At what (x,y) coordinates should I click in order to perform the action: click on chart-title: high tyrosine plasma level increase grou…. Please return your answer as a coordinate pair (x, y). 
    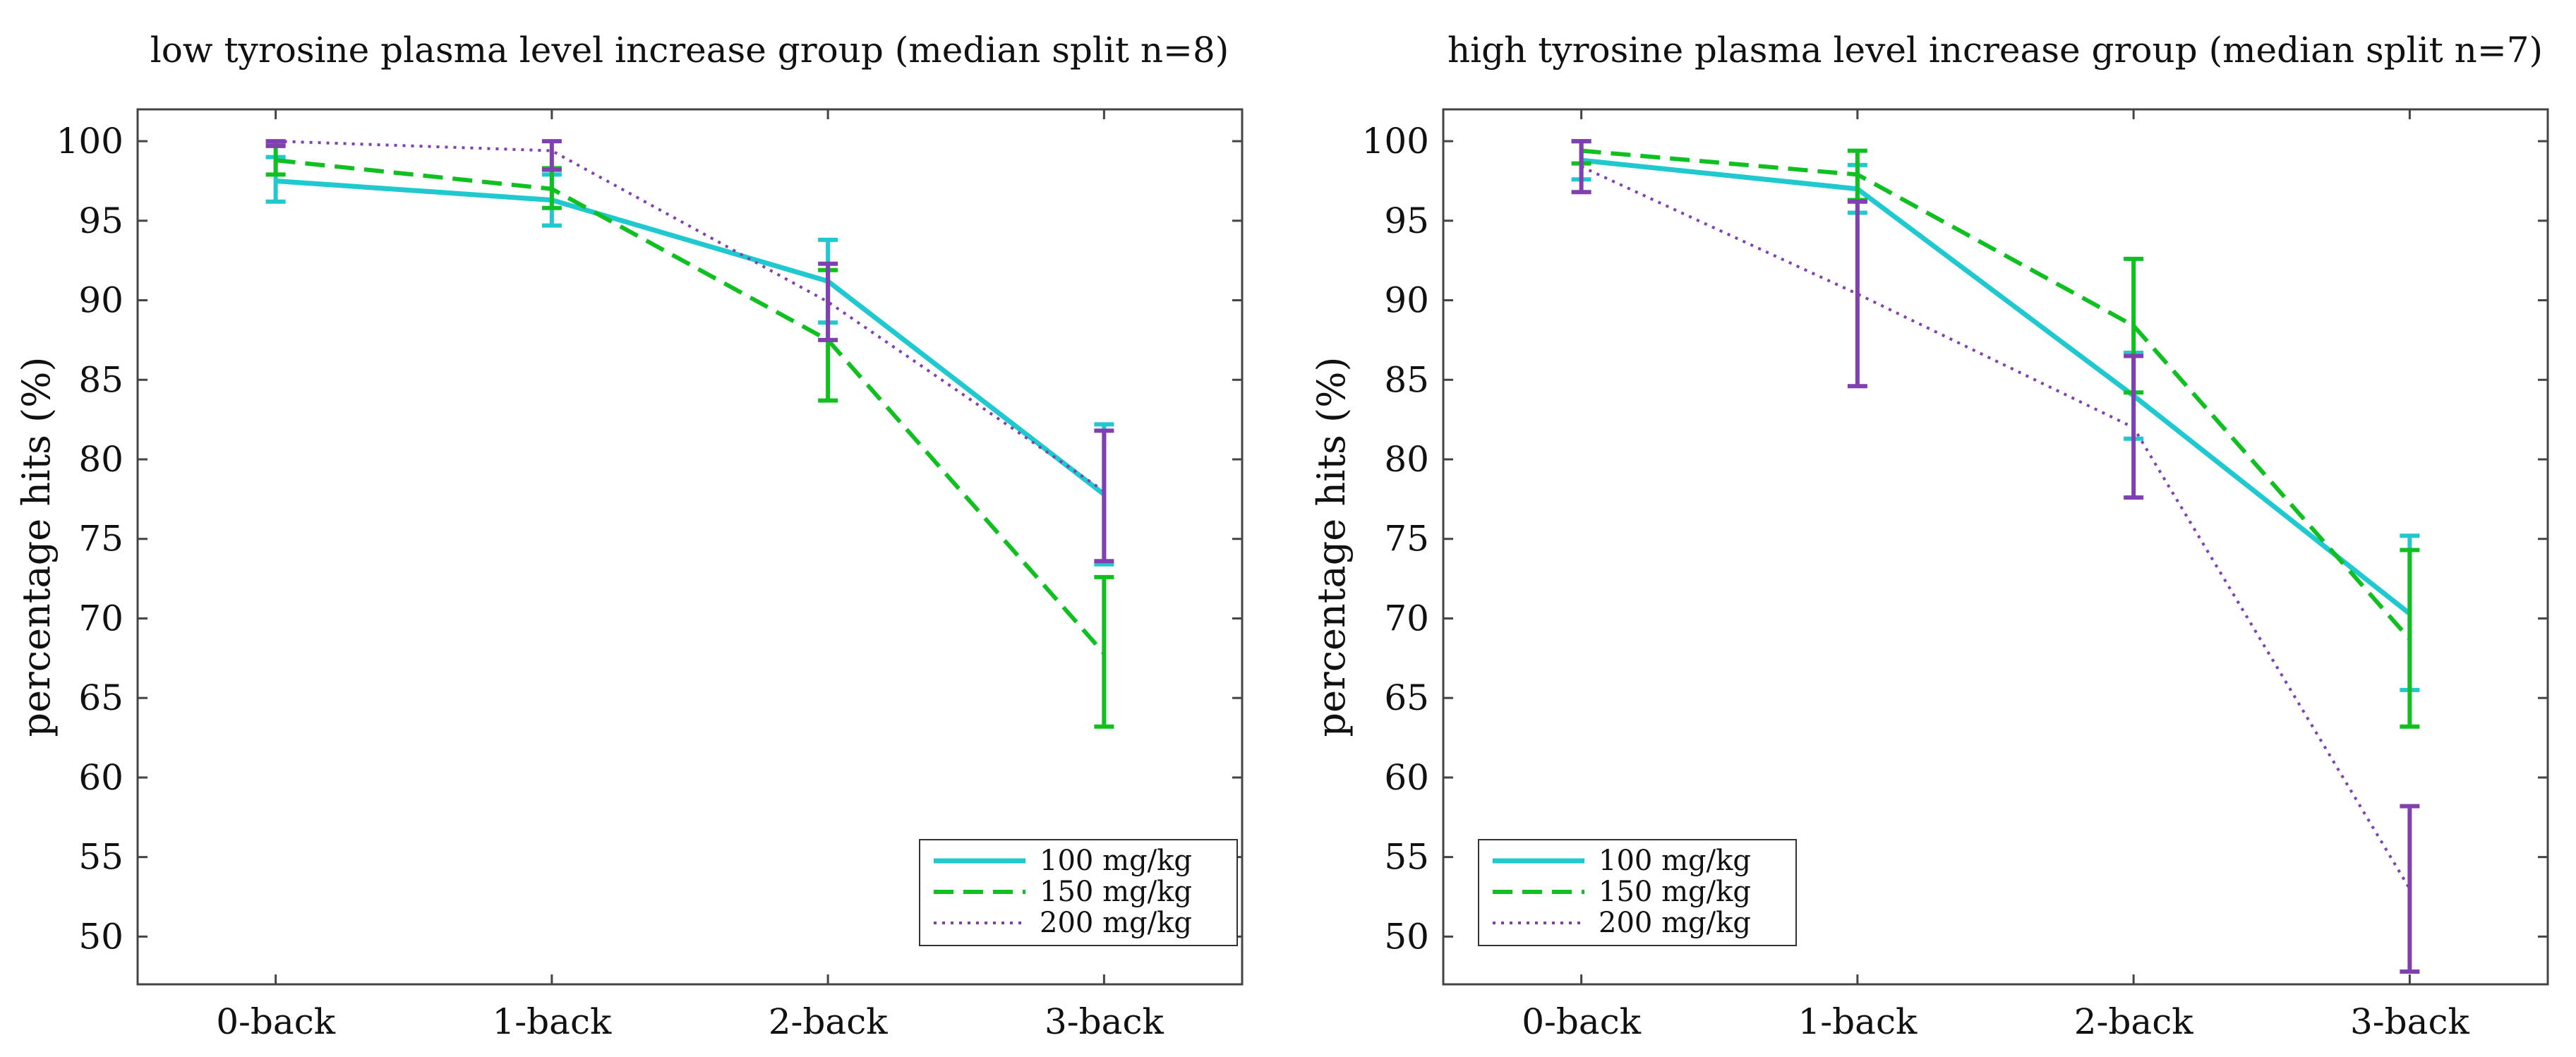
    Looking at the image, I should click on (1995, 50).